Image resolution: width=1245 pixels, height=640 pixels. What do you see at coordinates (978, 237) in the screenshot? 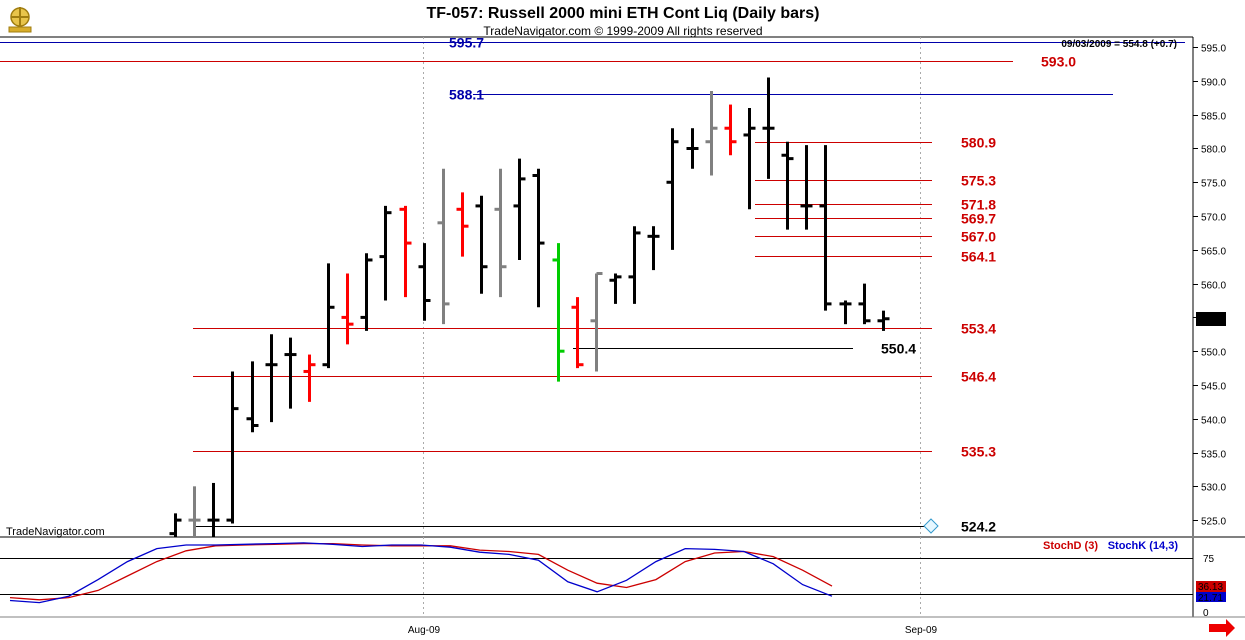
I see `level-label: 567.0` at bounding box center [978, 237].